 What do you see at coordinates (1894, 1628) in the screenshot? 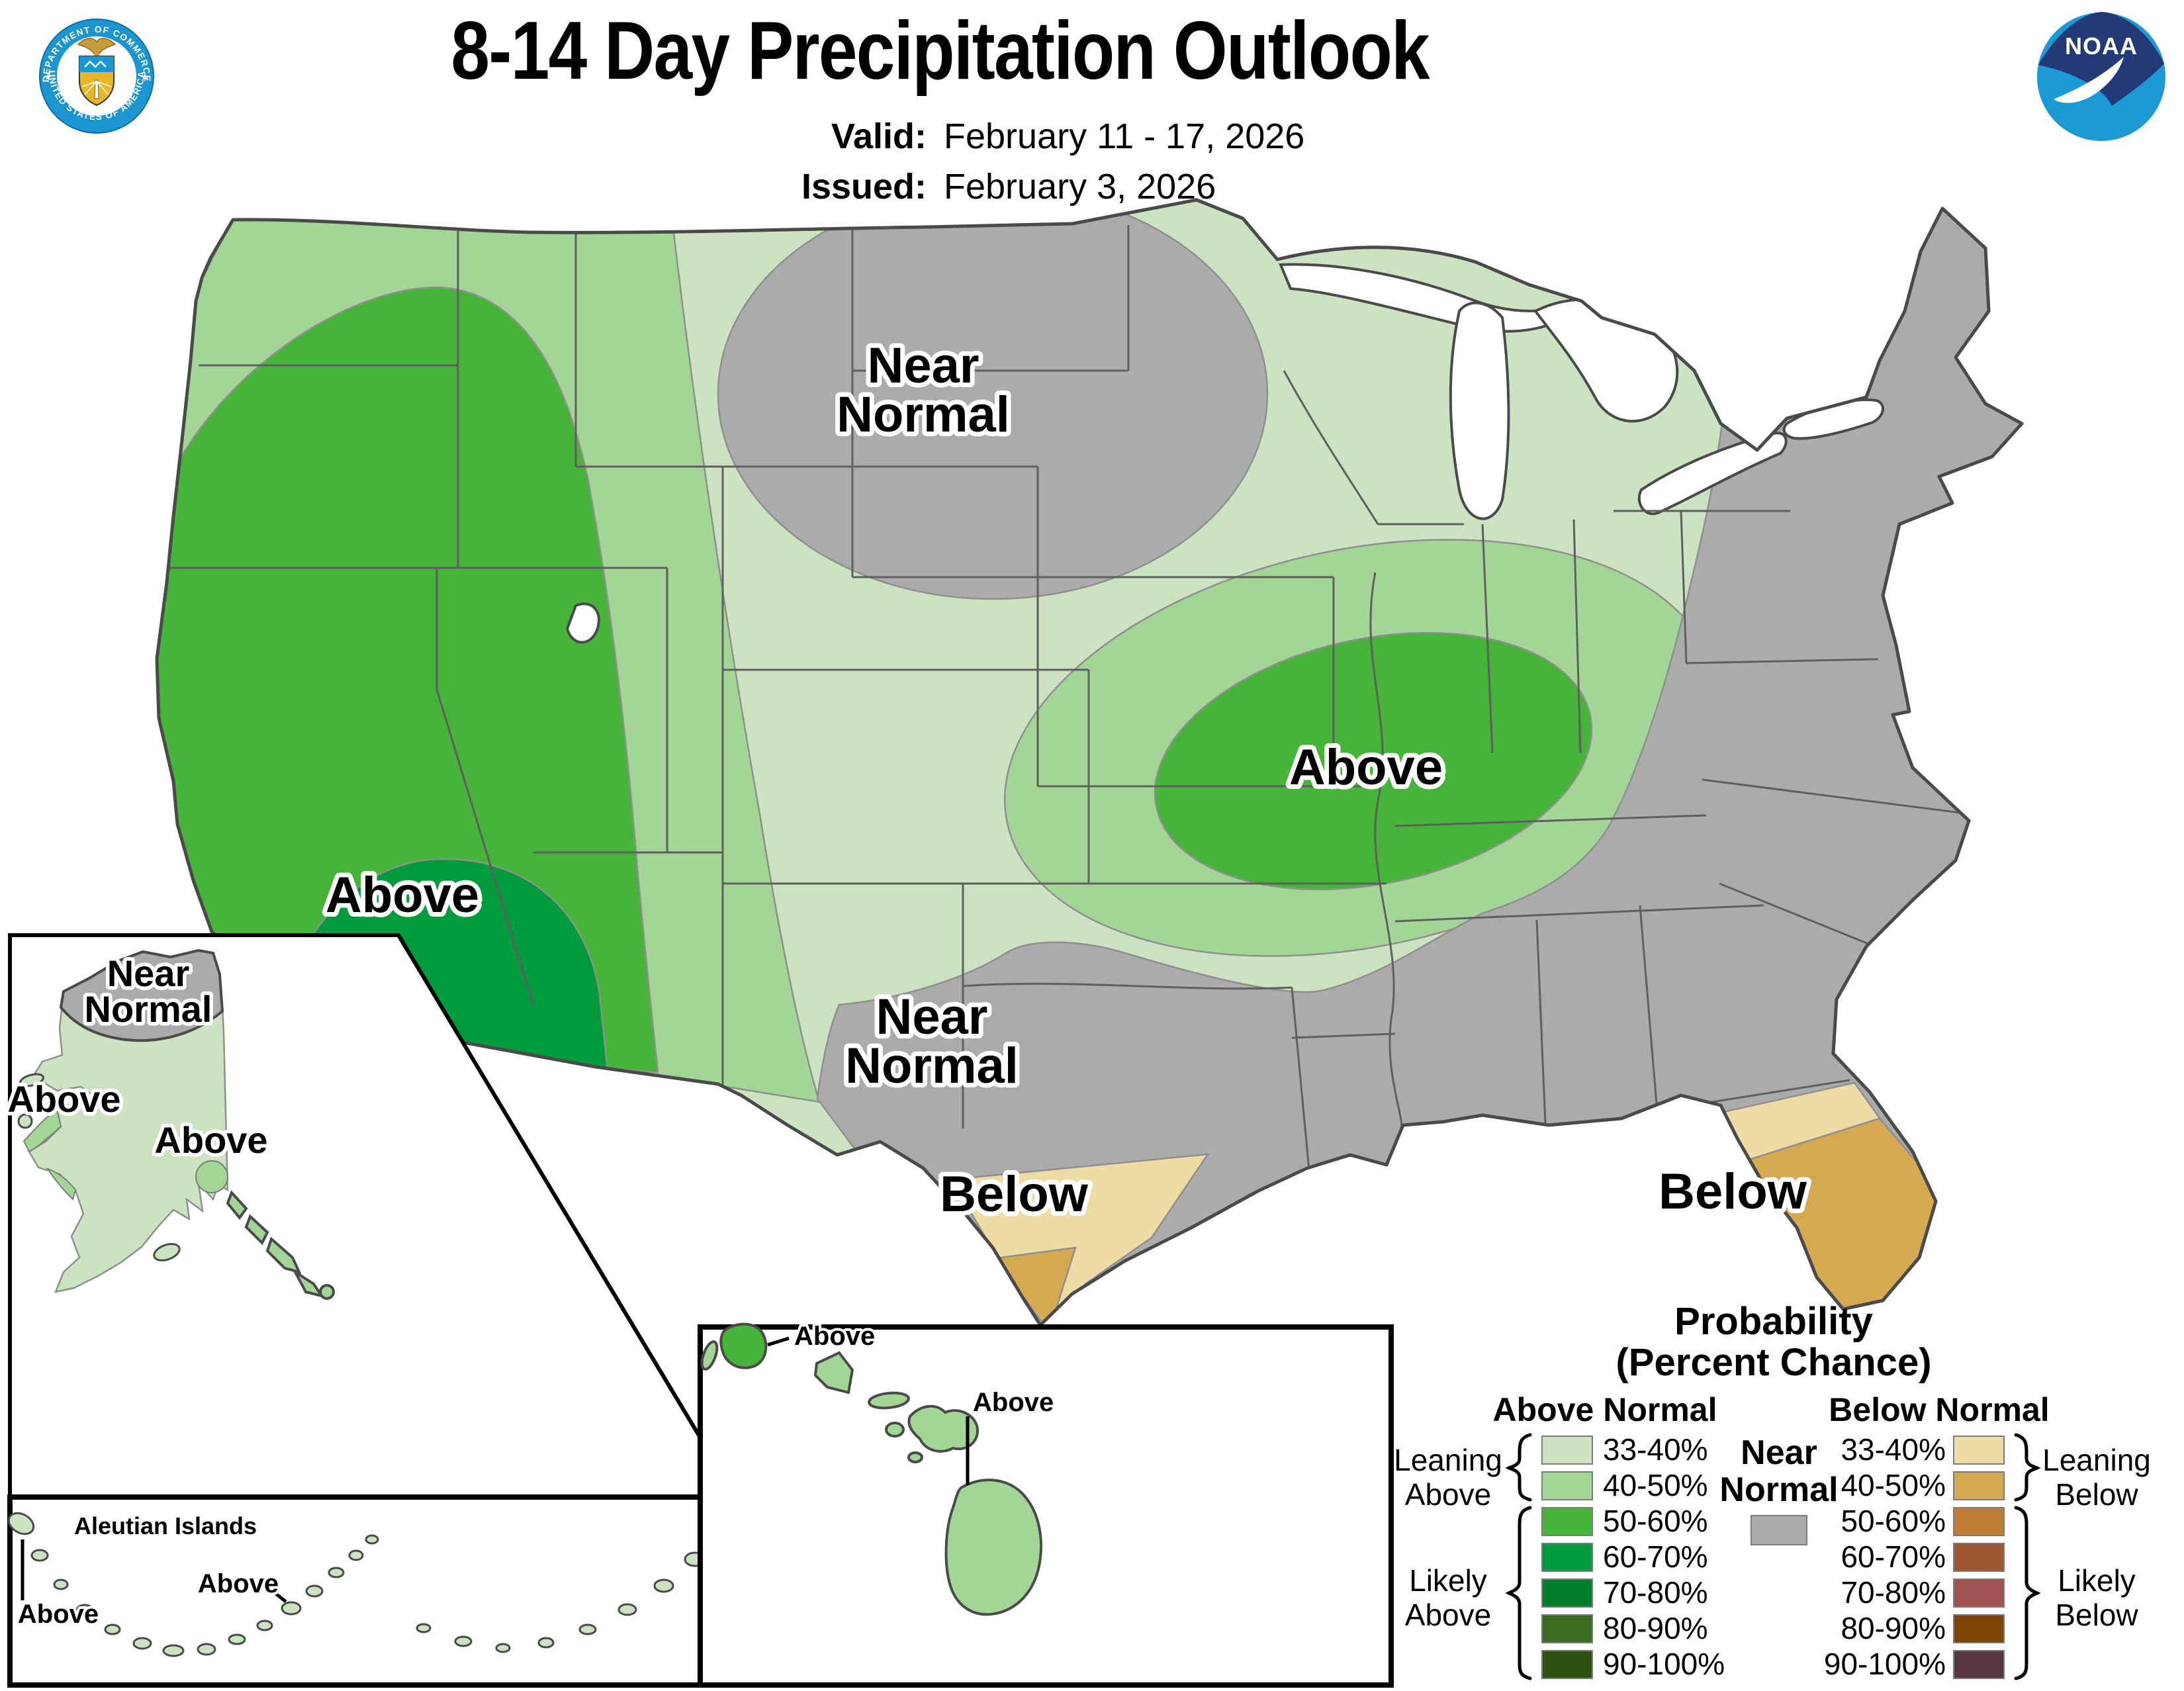
I see `legend-range-below-80-90: 80-90%` at bounding box center [1894, 1628].